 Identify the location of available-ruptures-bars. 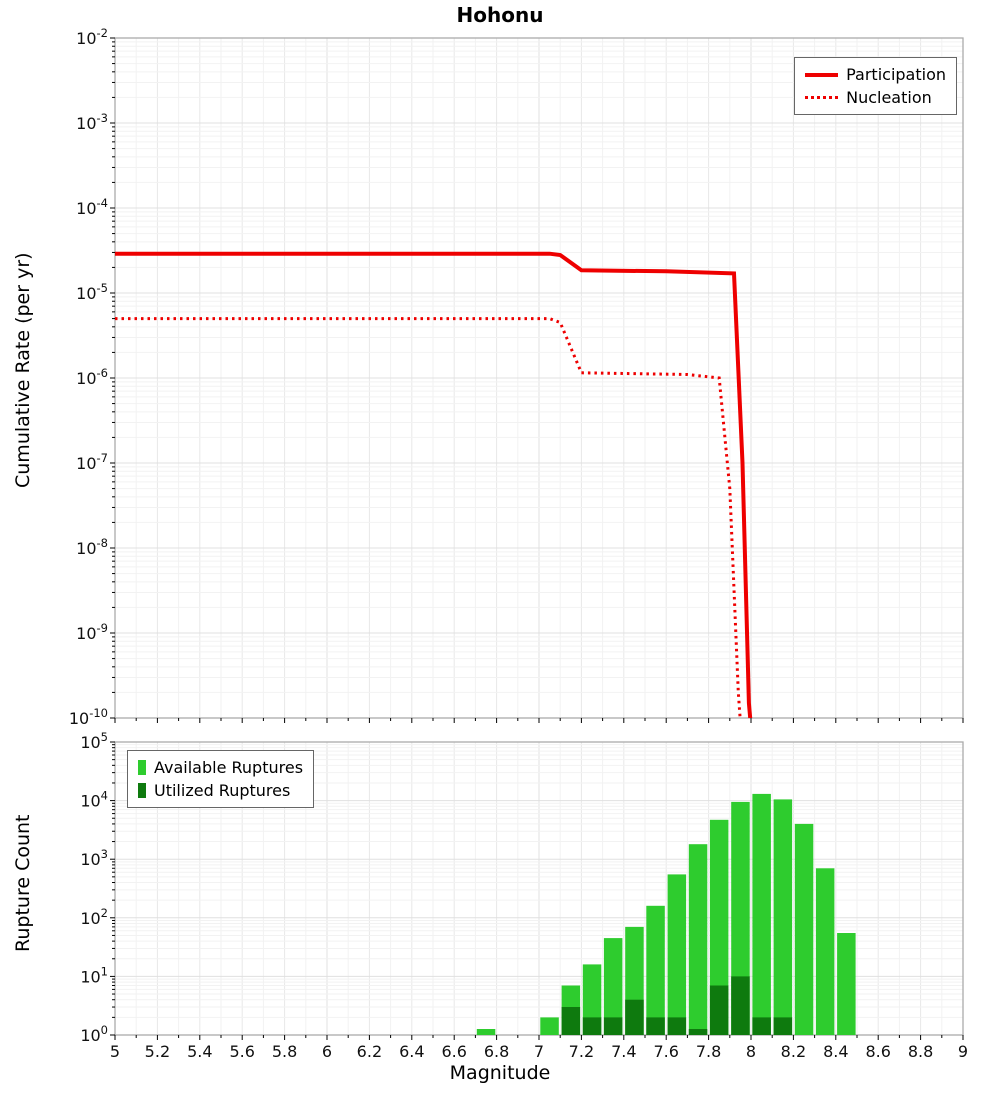
(666, 914).